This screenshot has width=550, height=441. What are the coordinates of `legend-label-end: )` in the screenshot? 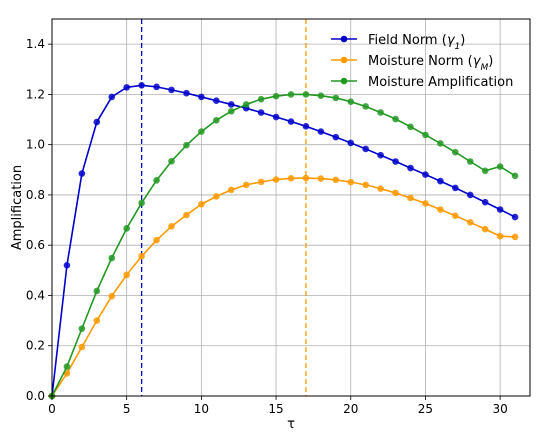 It's located at (462, 40).